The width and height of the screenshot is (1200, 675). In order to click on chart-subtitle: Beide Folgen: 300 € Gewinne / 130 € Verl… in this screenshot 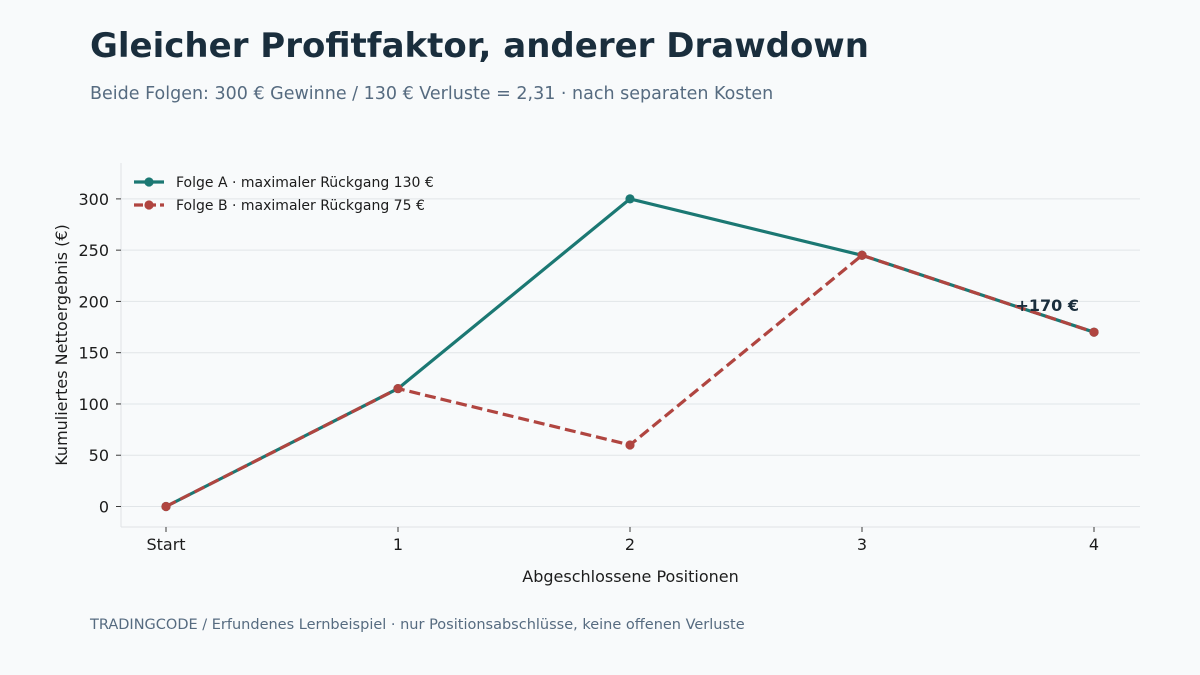, I will do `click(432, 94)`.